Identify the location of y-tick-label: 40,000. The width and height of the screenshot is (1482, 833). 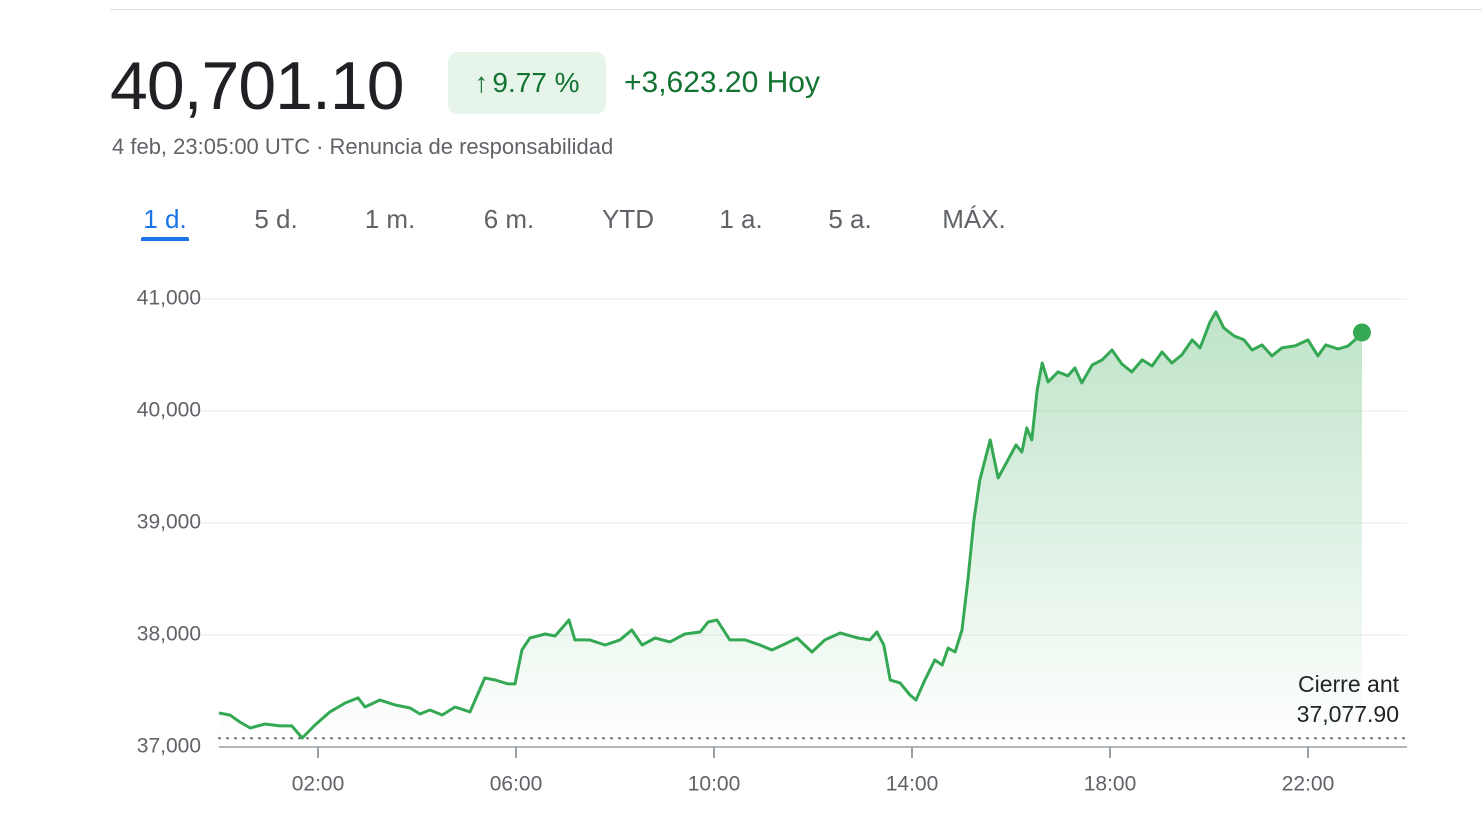
(169, 410).